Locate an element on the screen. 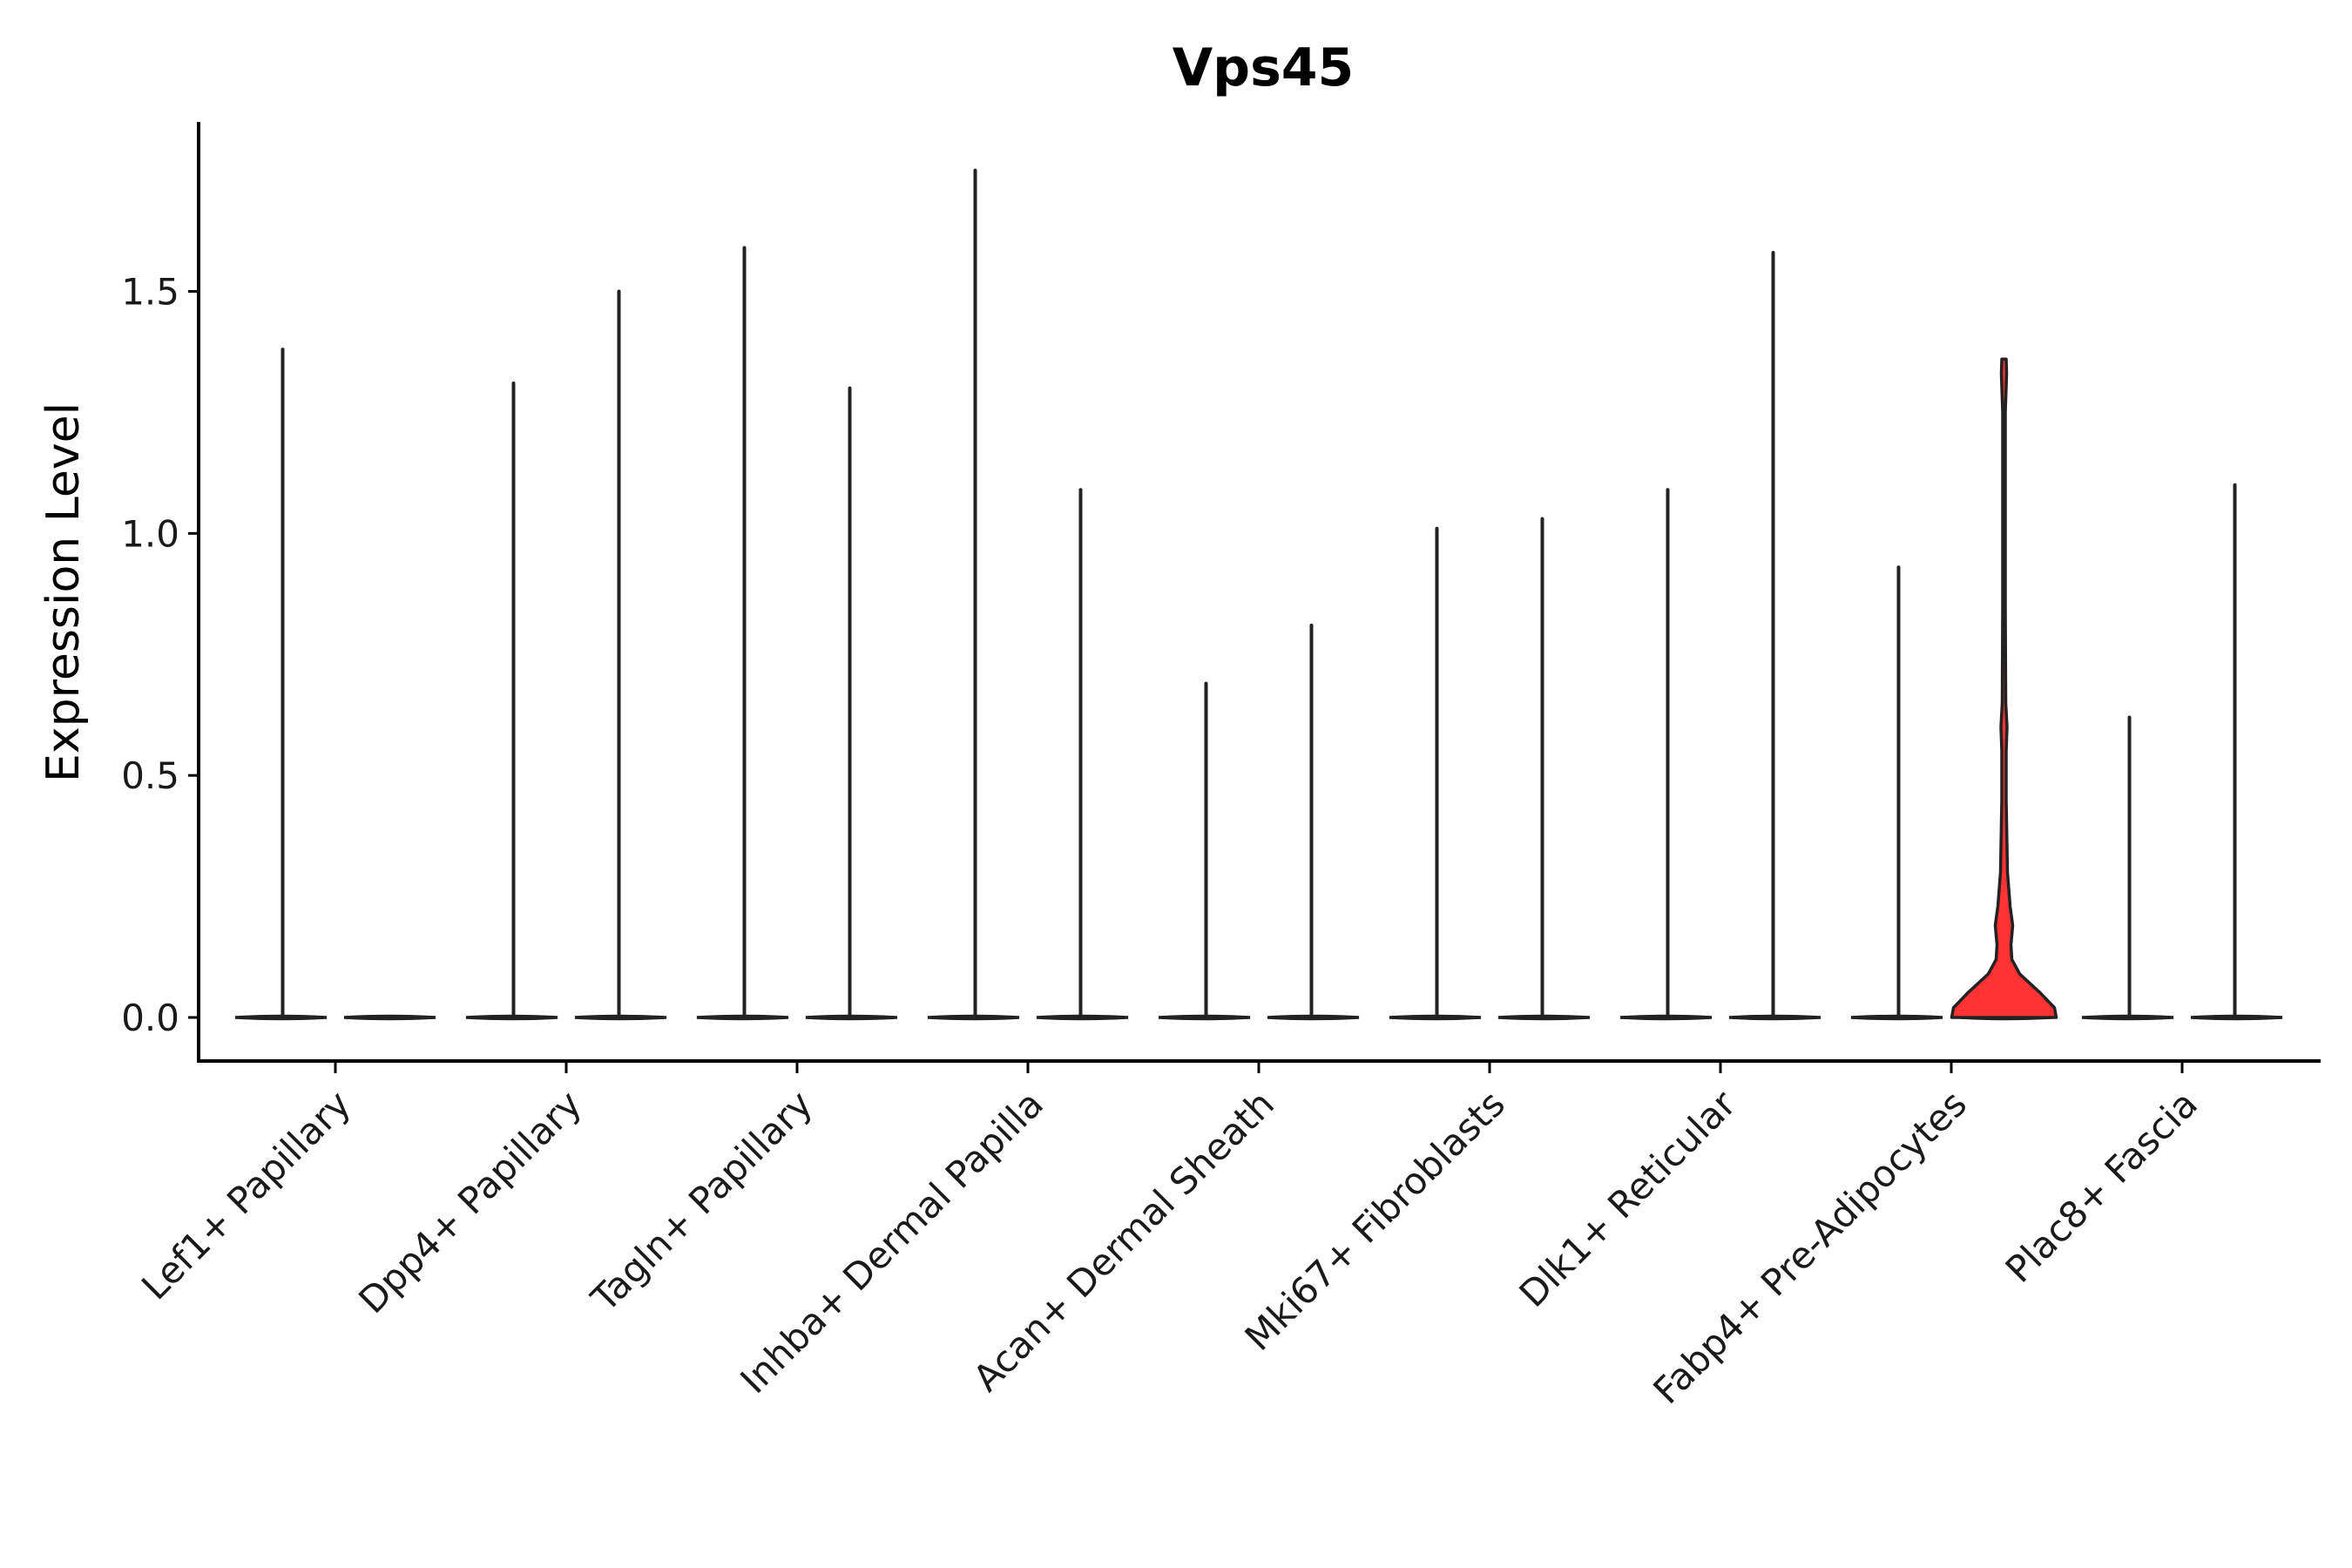 This screenshot has height=1568, width=2352. chart-title: Vps45 is located at coordinates (1264, 67).